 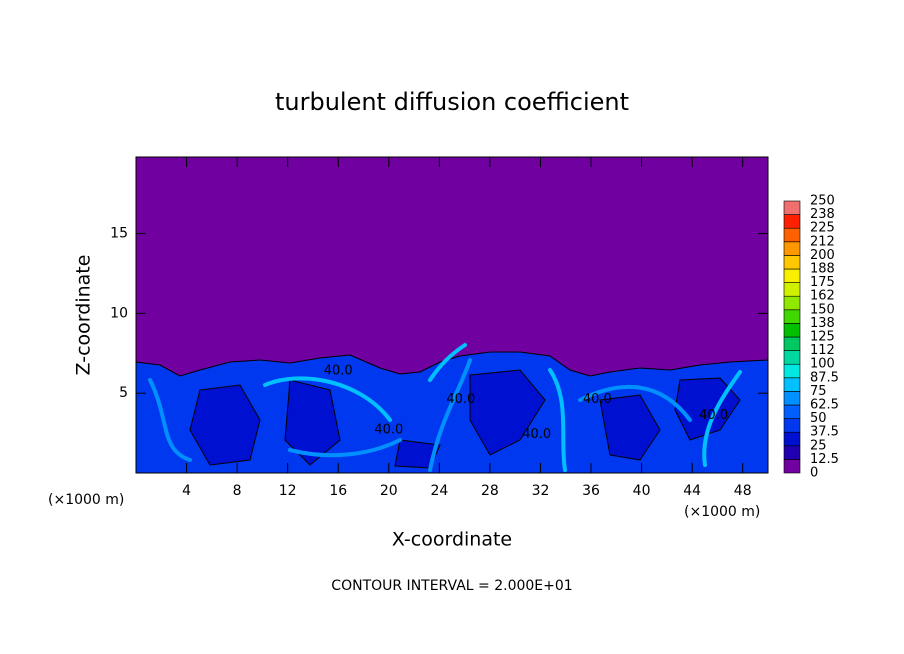 What do you see at coordinates (824, 432) in the screenshot?
I see `colorbar-label: 37.5` at bounding box center [824, 432].